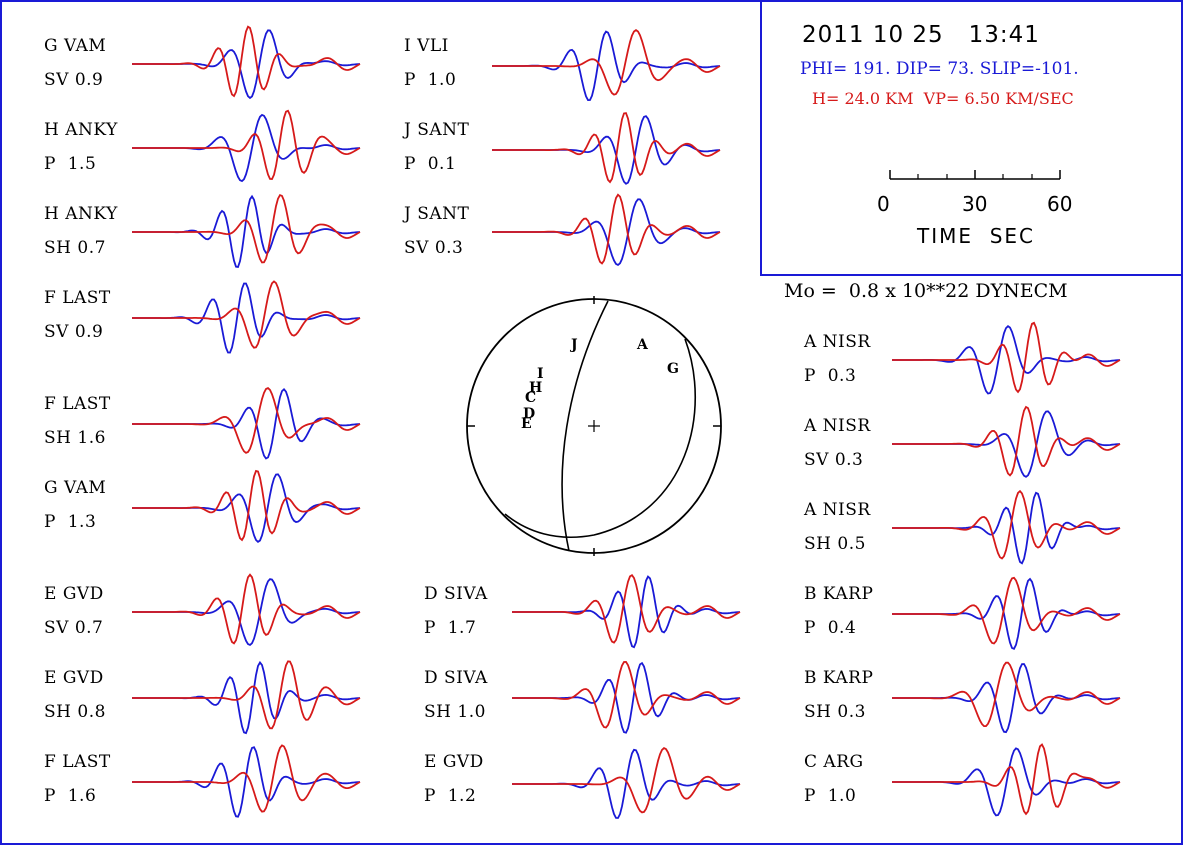  Describe the element at coordinates (943, 98) in the screenshot. I see `depth-velocity: H= 24.0 KM VP= 6.50 KM/SEC` at that location.